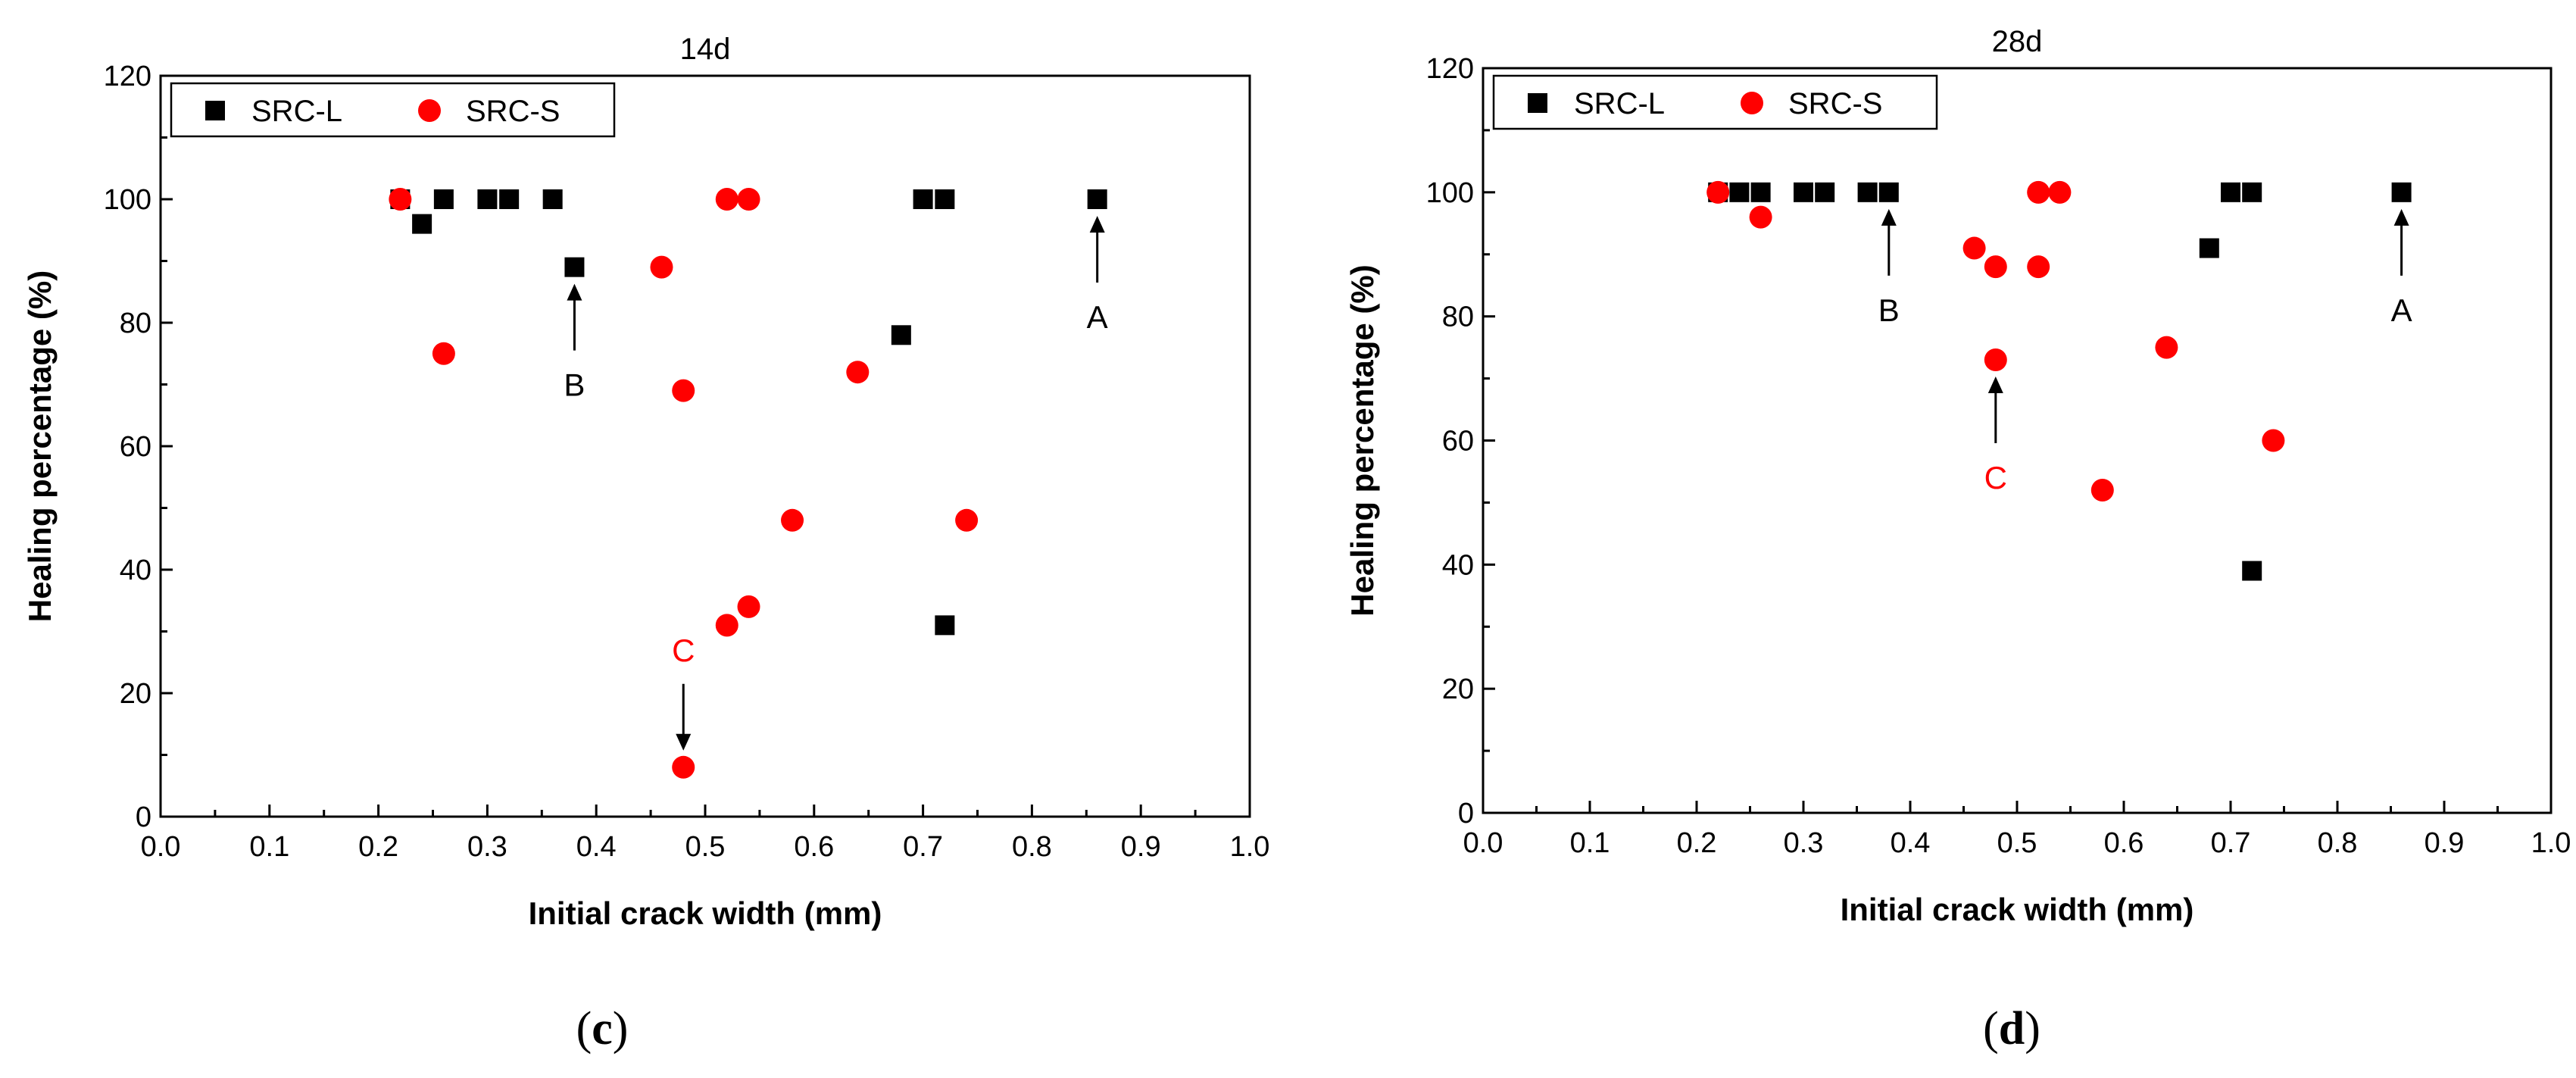  What do you see at coordinates (2012, 1029) in the screenshot?
I see `caption-letter: d` at bounding box center [2012, 1029].